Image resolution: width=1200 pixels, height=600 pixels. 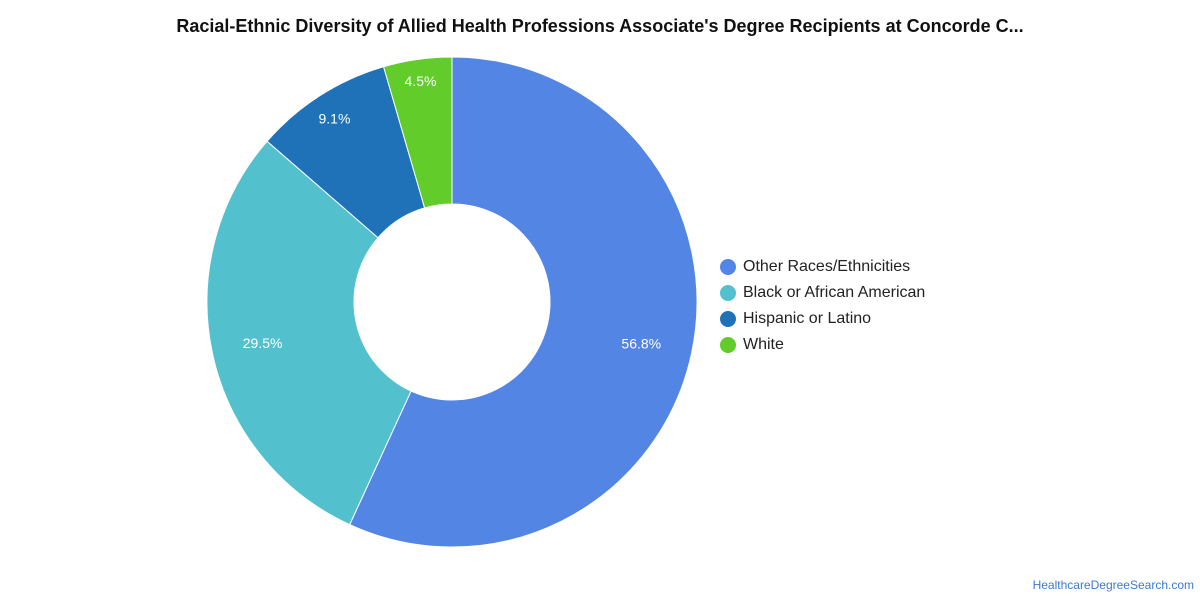 I want to click on data-label: 56.8%, so click(x=641, y=343).